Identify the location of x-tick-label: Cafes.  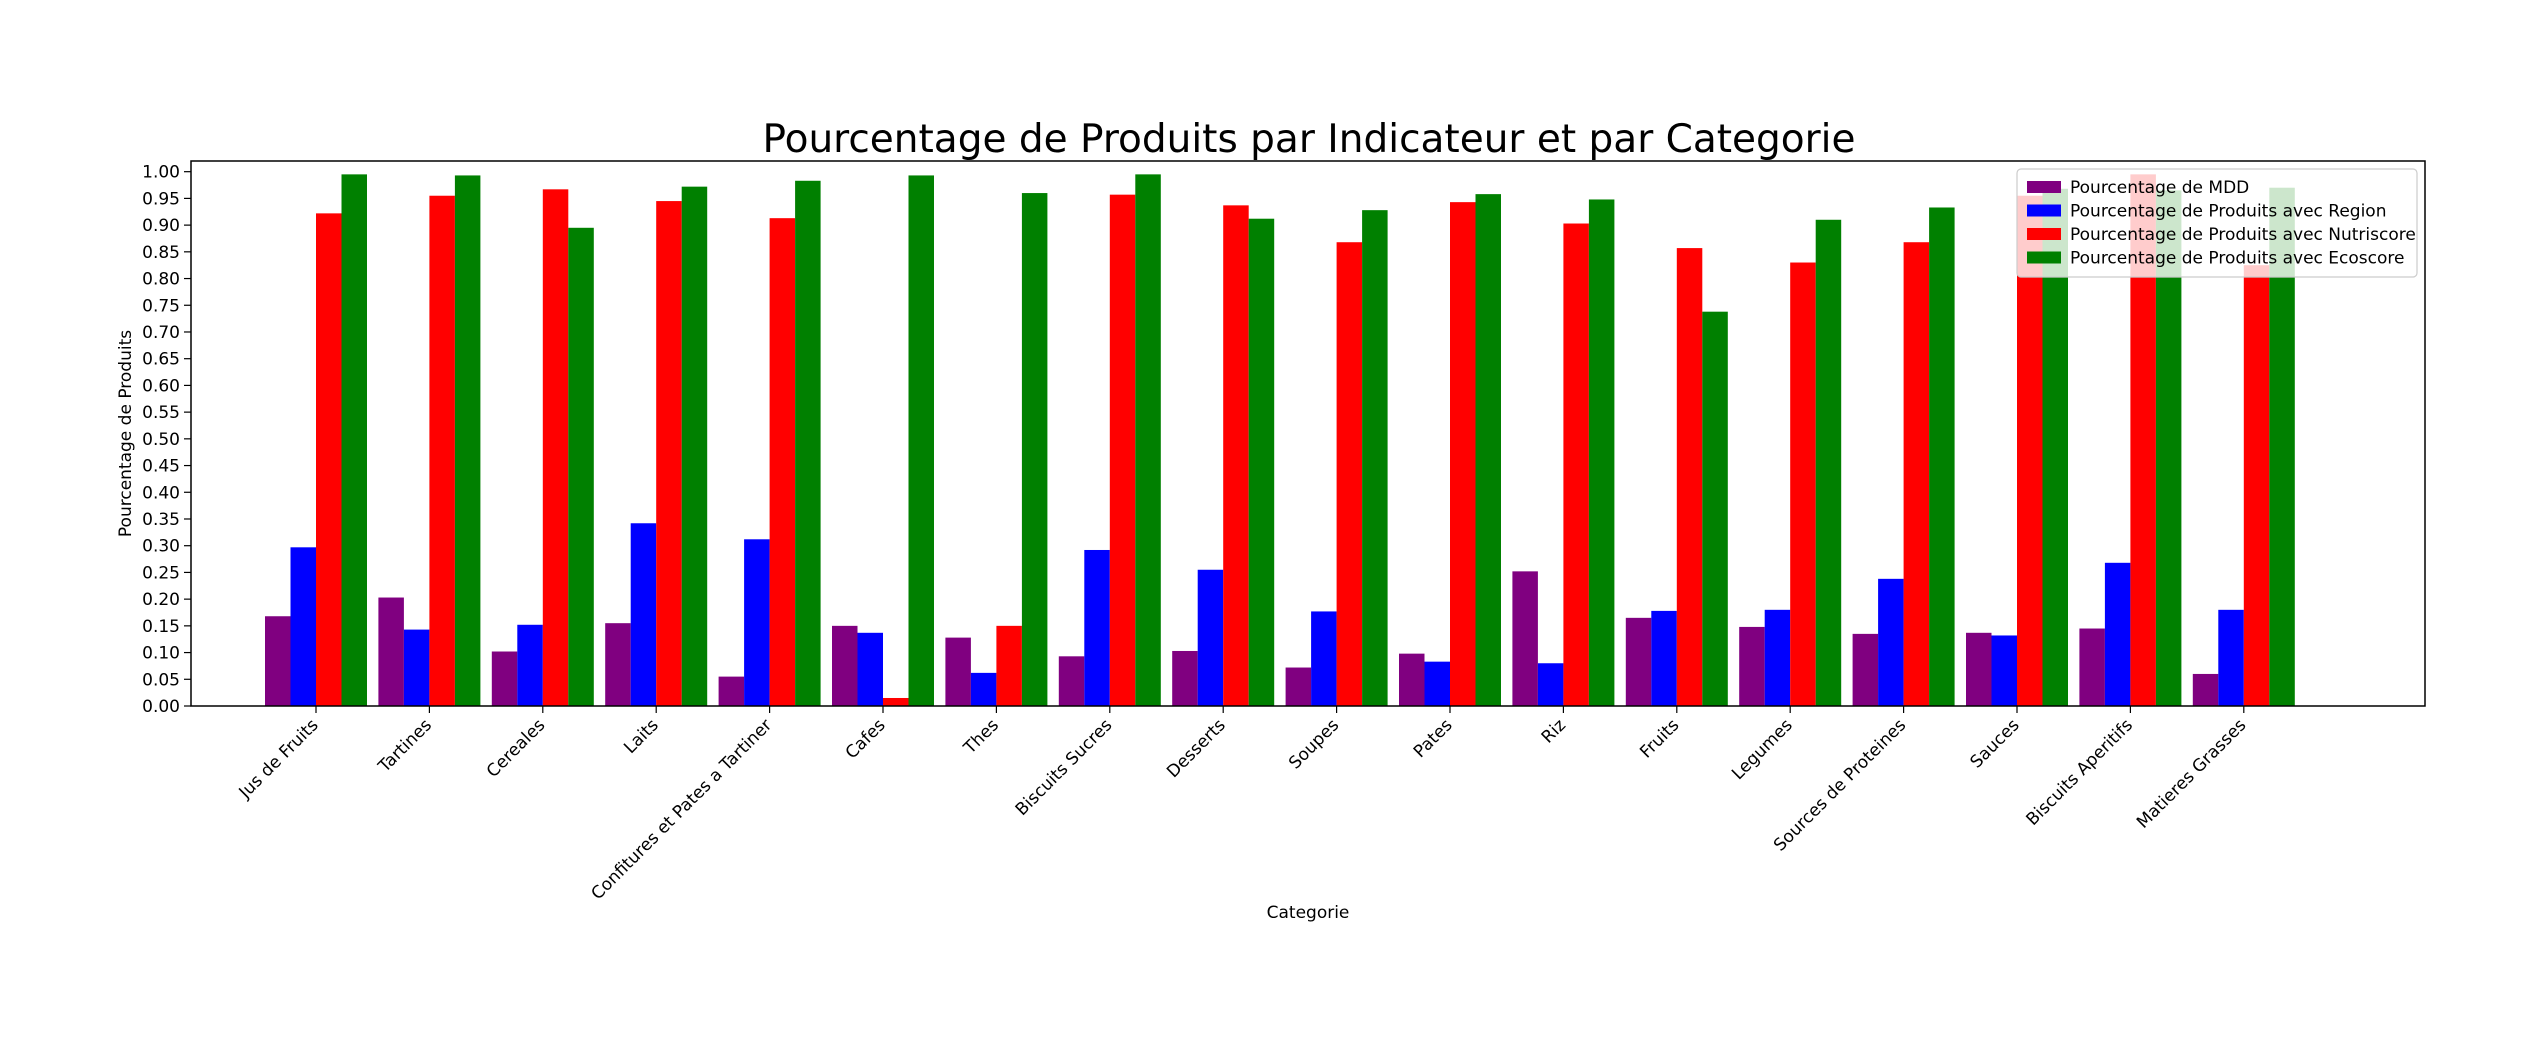
(866, 739).